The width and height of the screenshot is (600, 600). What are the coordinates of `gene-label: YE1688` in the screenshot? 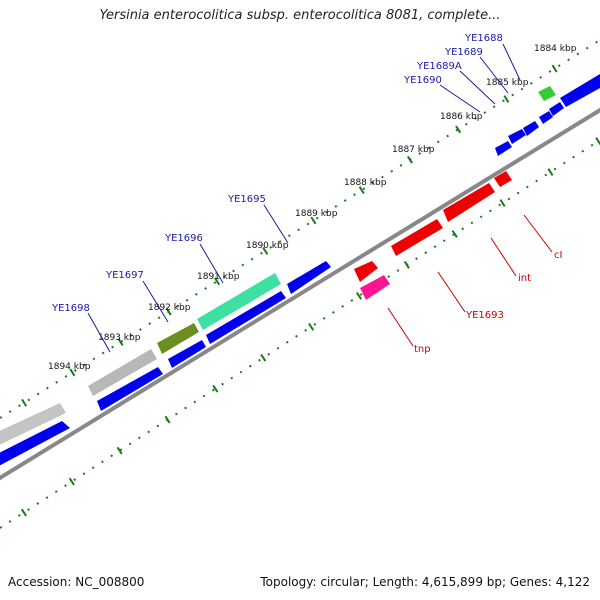 It's located at (483, 38).